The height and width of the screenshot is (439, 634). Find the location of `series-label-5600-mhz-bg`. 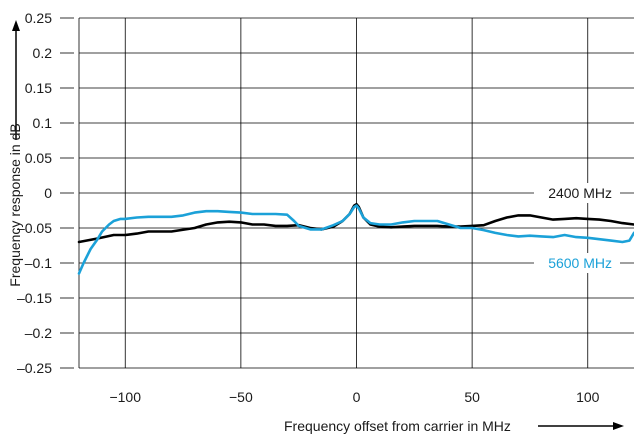

series-label-5600-mhz-bg is located at coordinates (577, 263).